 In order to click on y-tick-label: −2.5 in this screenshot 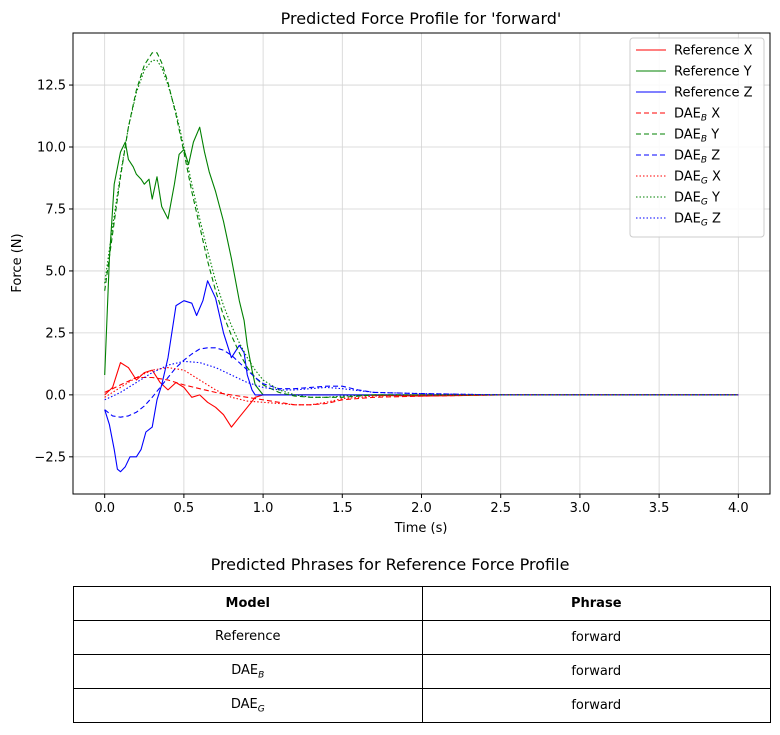, I will do `click(50, 457)`.